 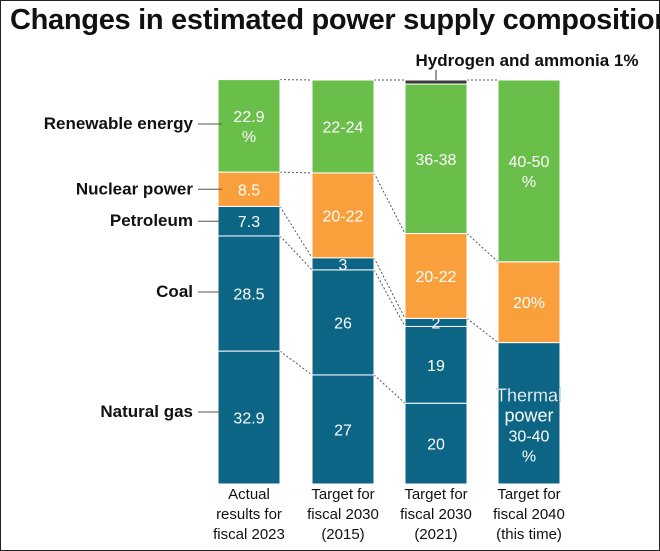 I want to click on category-label: Target for fiscal 2030 (2015), so click(x=343, y=514).